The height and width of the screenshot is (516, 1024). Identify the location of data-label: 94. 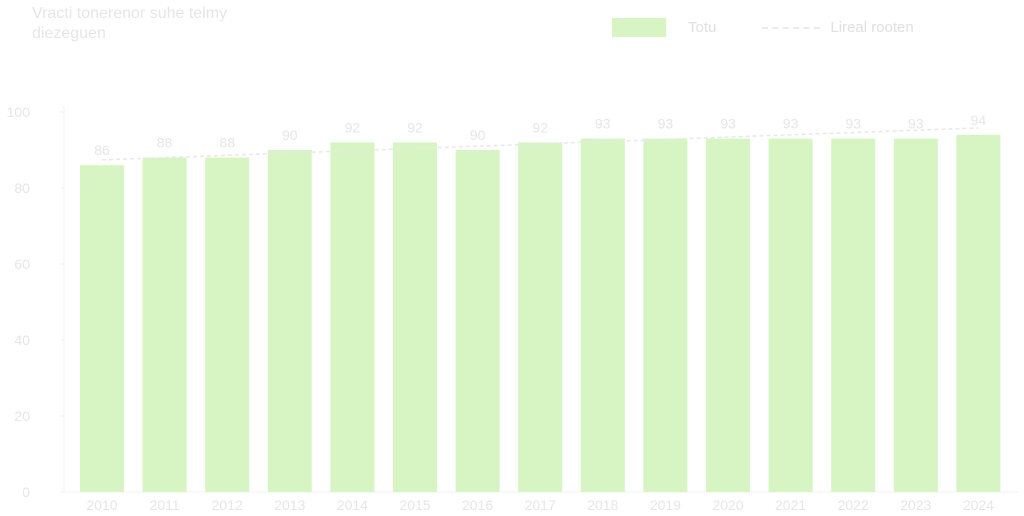
(979, 120).